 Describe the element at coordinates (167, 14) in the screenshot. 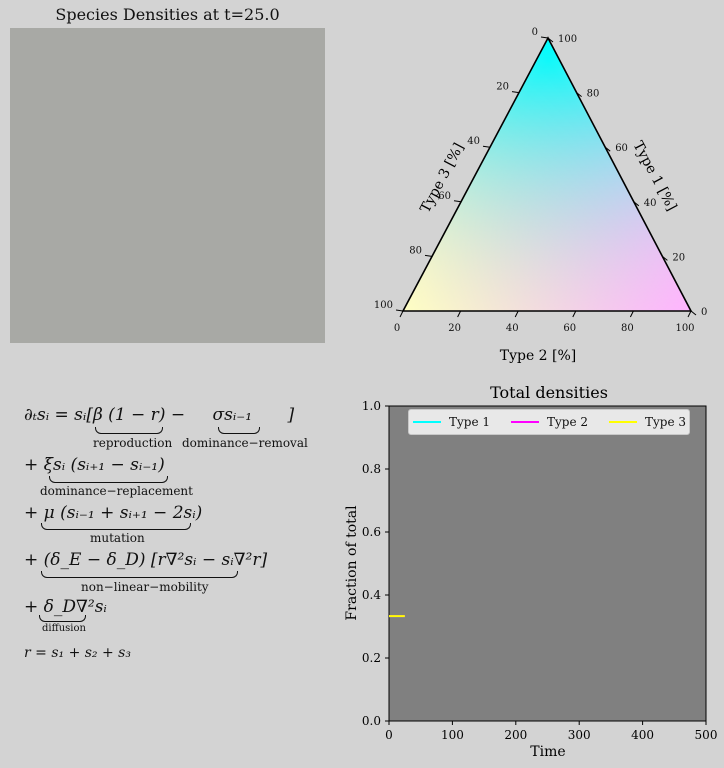

I see `density-title: Species Densities at t=25.0` at that location.